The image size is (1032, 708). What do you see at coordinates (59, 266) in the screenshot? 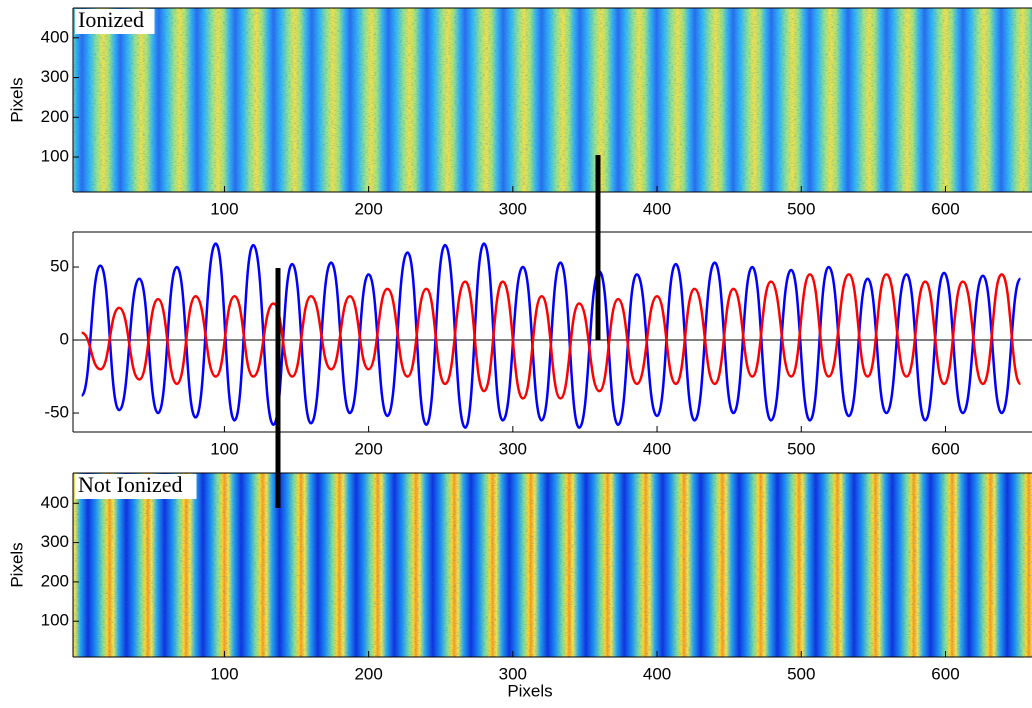
I see `y-tick-label: 50` at bounding box center [59, 266].